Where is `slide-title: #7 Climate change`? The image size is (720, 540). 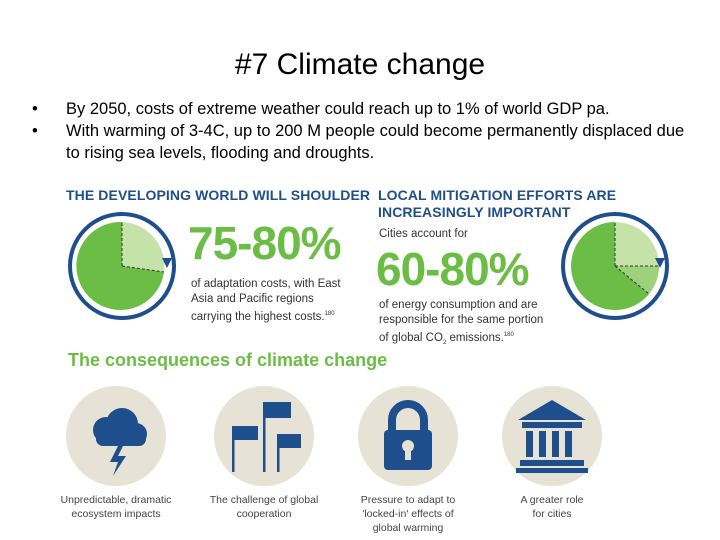 slide-title: #7 Climate change is located at coordinates (360, 64).